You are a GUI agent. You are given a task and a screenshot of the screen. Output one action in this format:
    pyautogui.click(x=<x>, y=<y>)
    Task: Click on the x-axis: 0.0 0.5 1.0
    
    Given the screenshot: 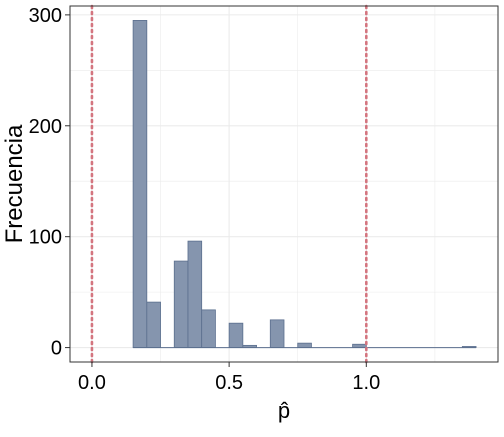 What is the action you would take?
    pyautogui.click(x=229, y=378)
    